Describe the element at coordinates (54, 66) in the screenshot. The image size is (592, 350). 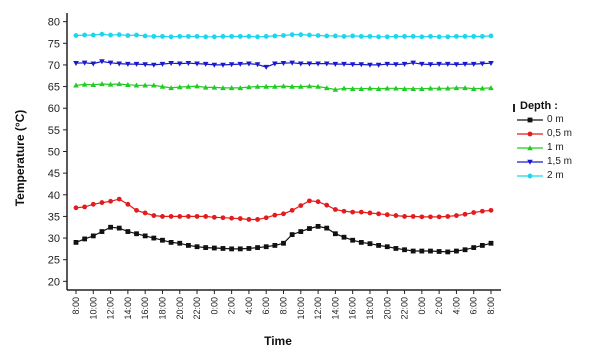
I see `y-tick-label: 70` at that location.